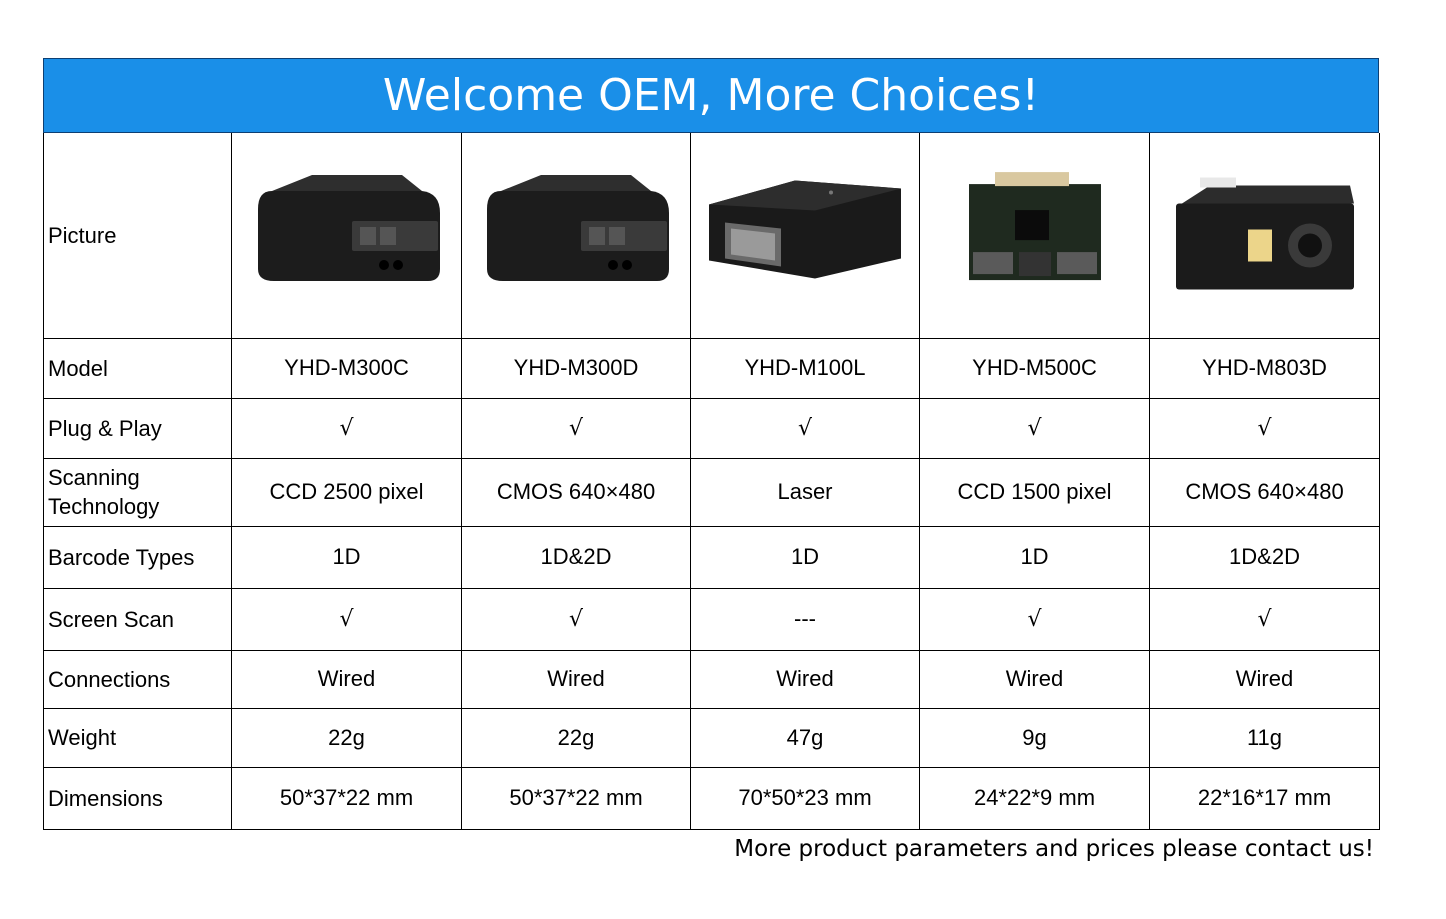  I want to click on cell-value: 22*16*17 mm, so click(1264, 798).